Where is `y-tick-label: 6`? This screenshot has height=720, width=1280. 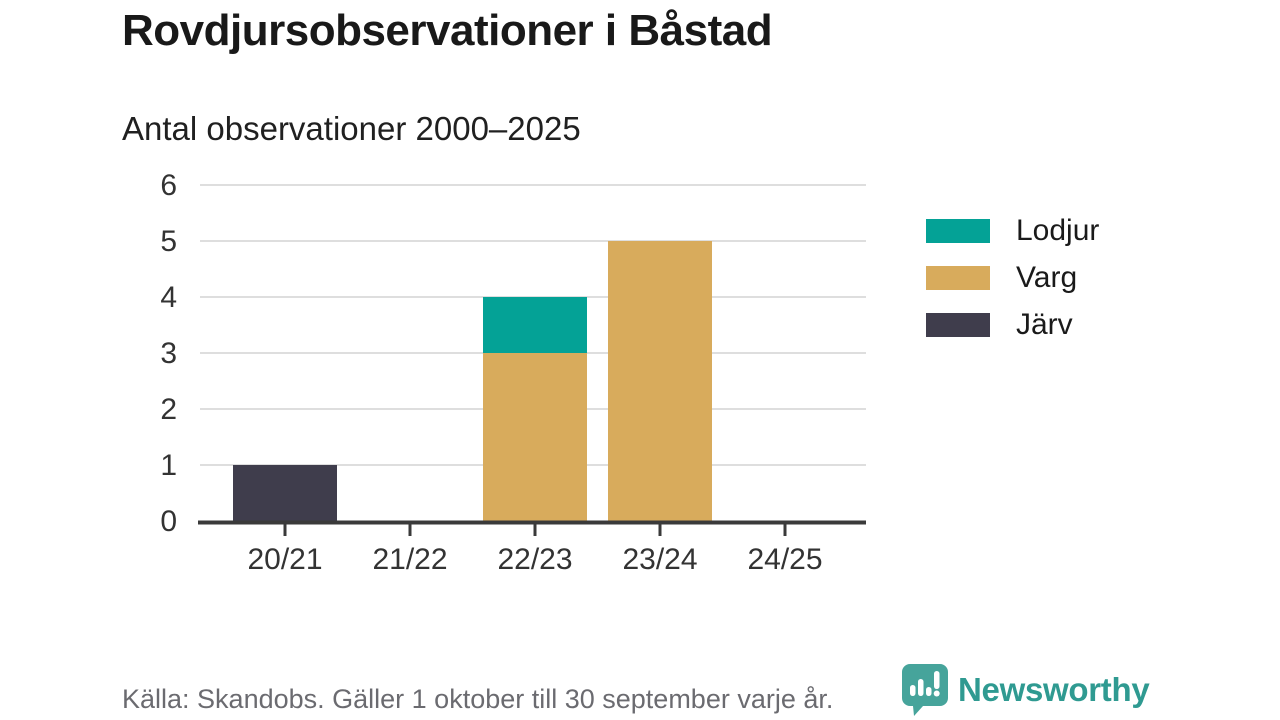
y-tick-label: 6 is located at coordinates (168, 186).